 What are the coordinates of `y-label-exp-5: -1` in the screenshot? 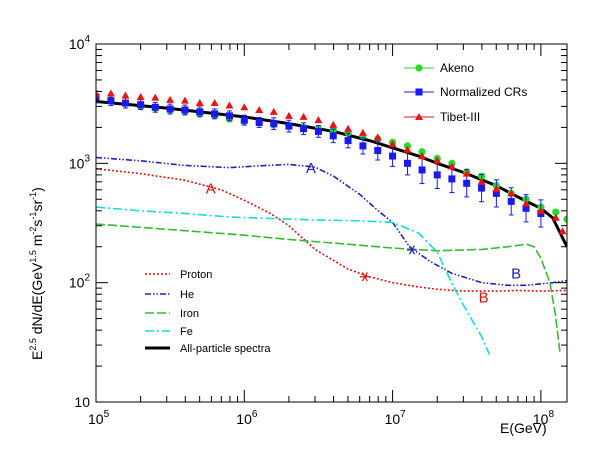 It's located at (33, 196).